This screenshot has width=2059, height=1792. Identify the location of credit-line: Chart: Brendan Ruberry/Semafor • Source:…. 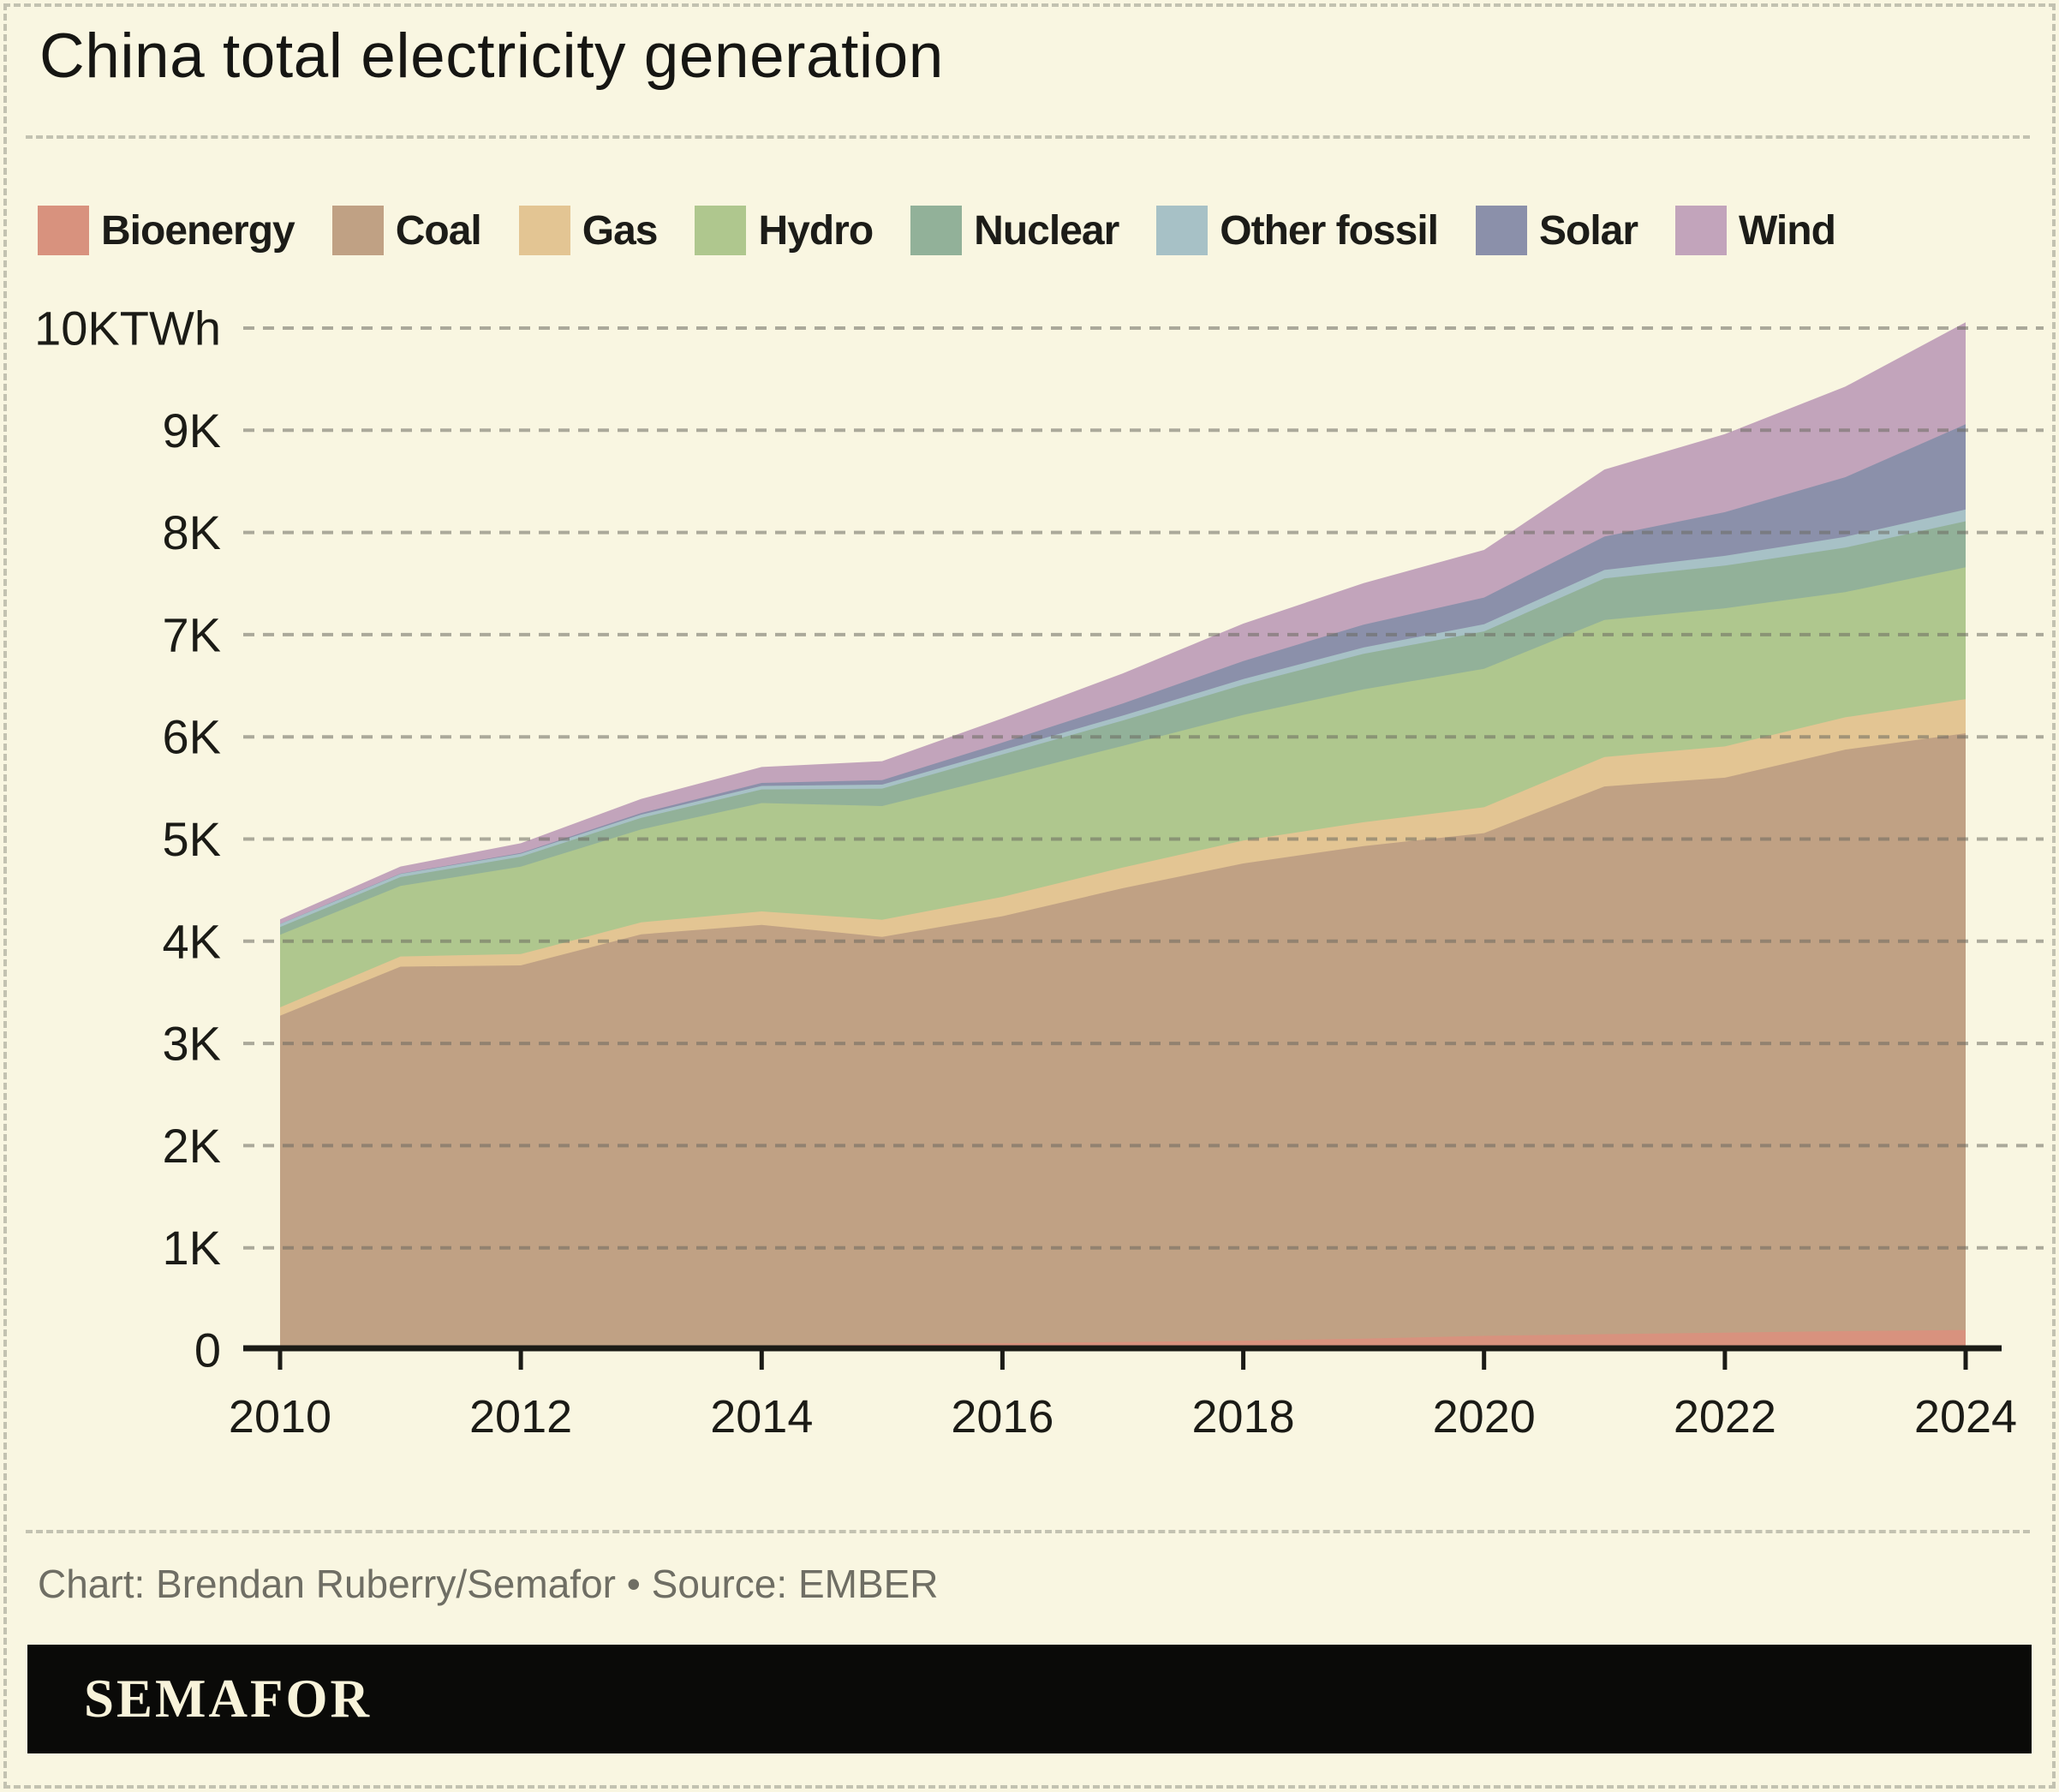
(488, 1584).